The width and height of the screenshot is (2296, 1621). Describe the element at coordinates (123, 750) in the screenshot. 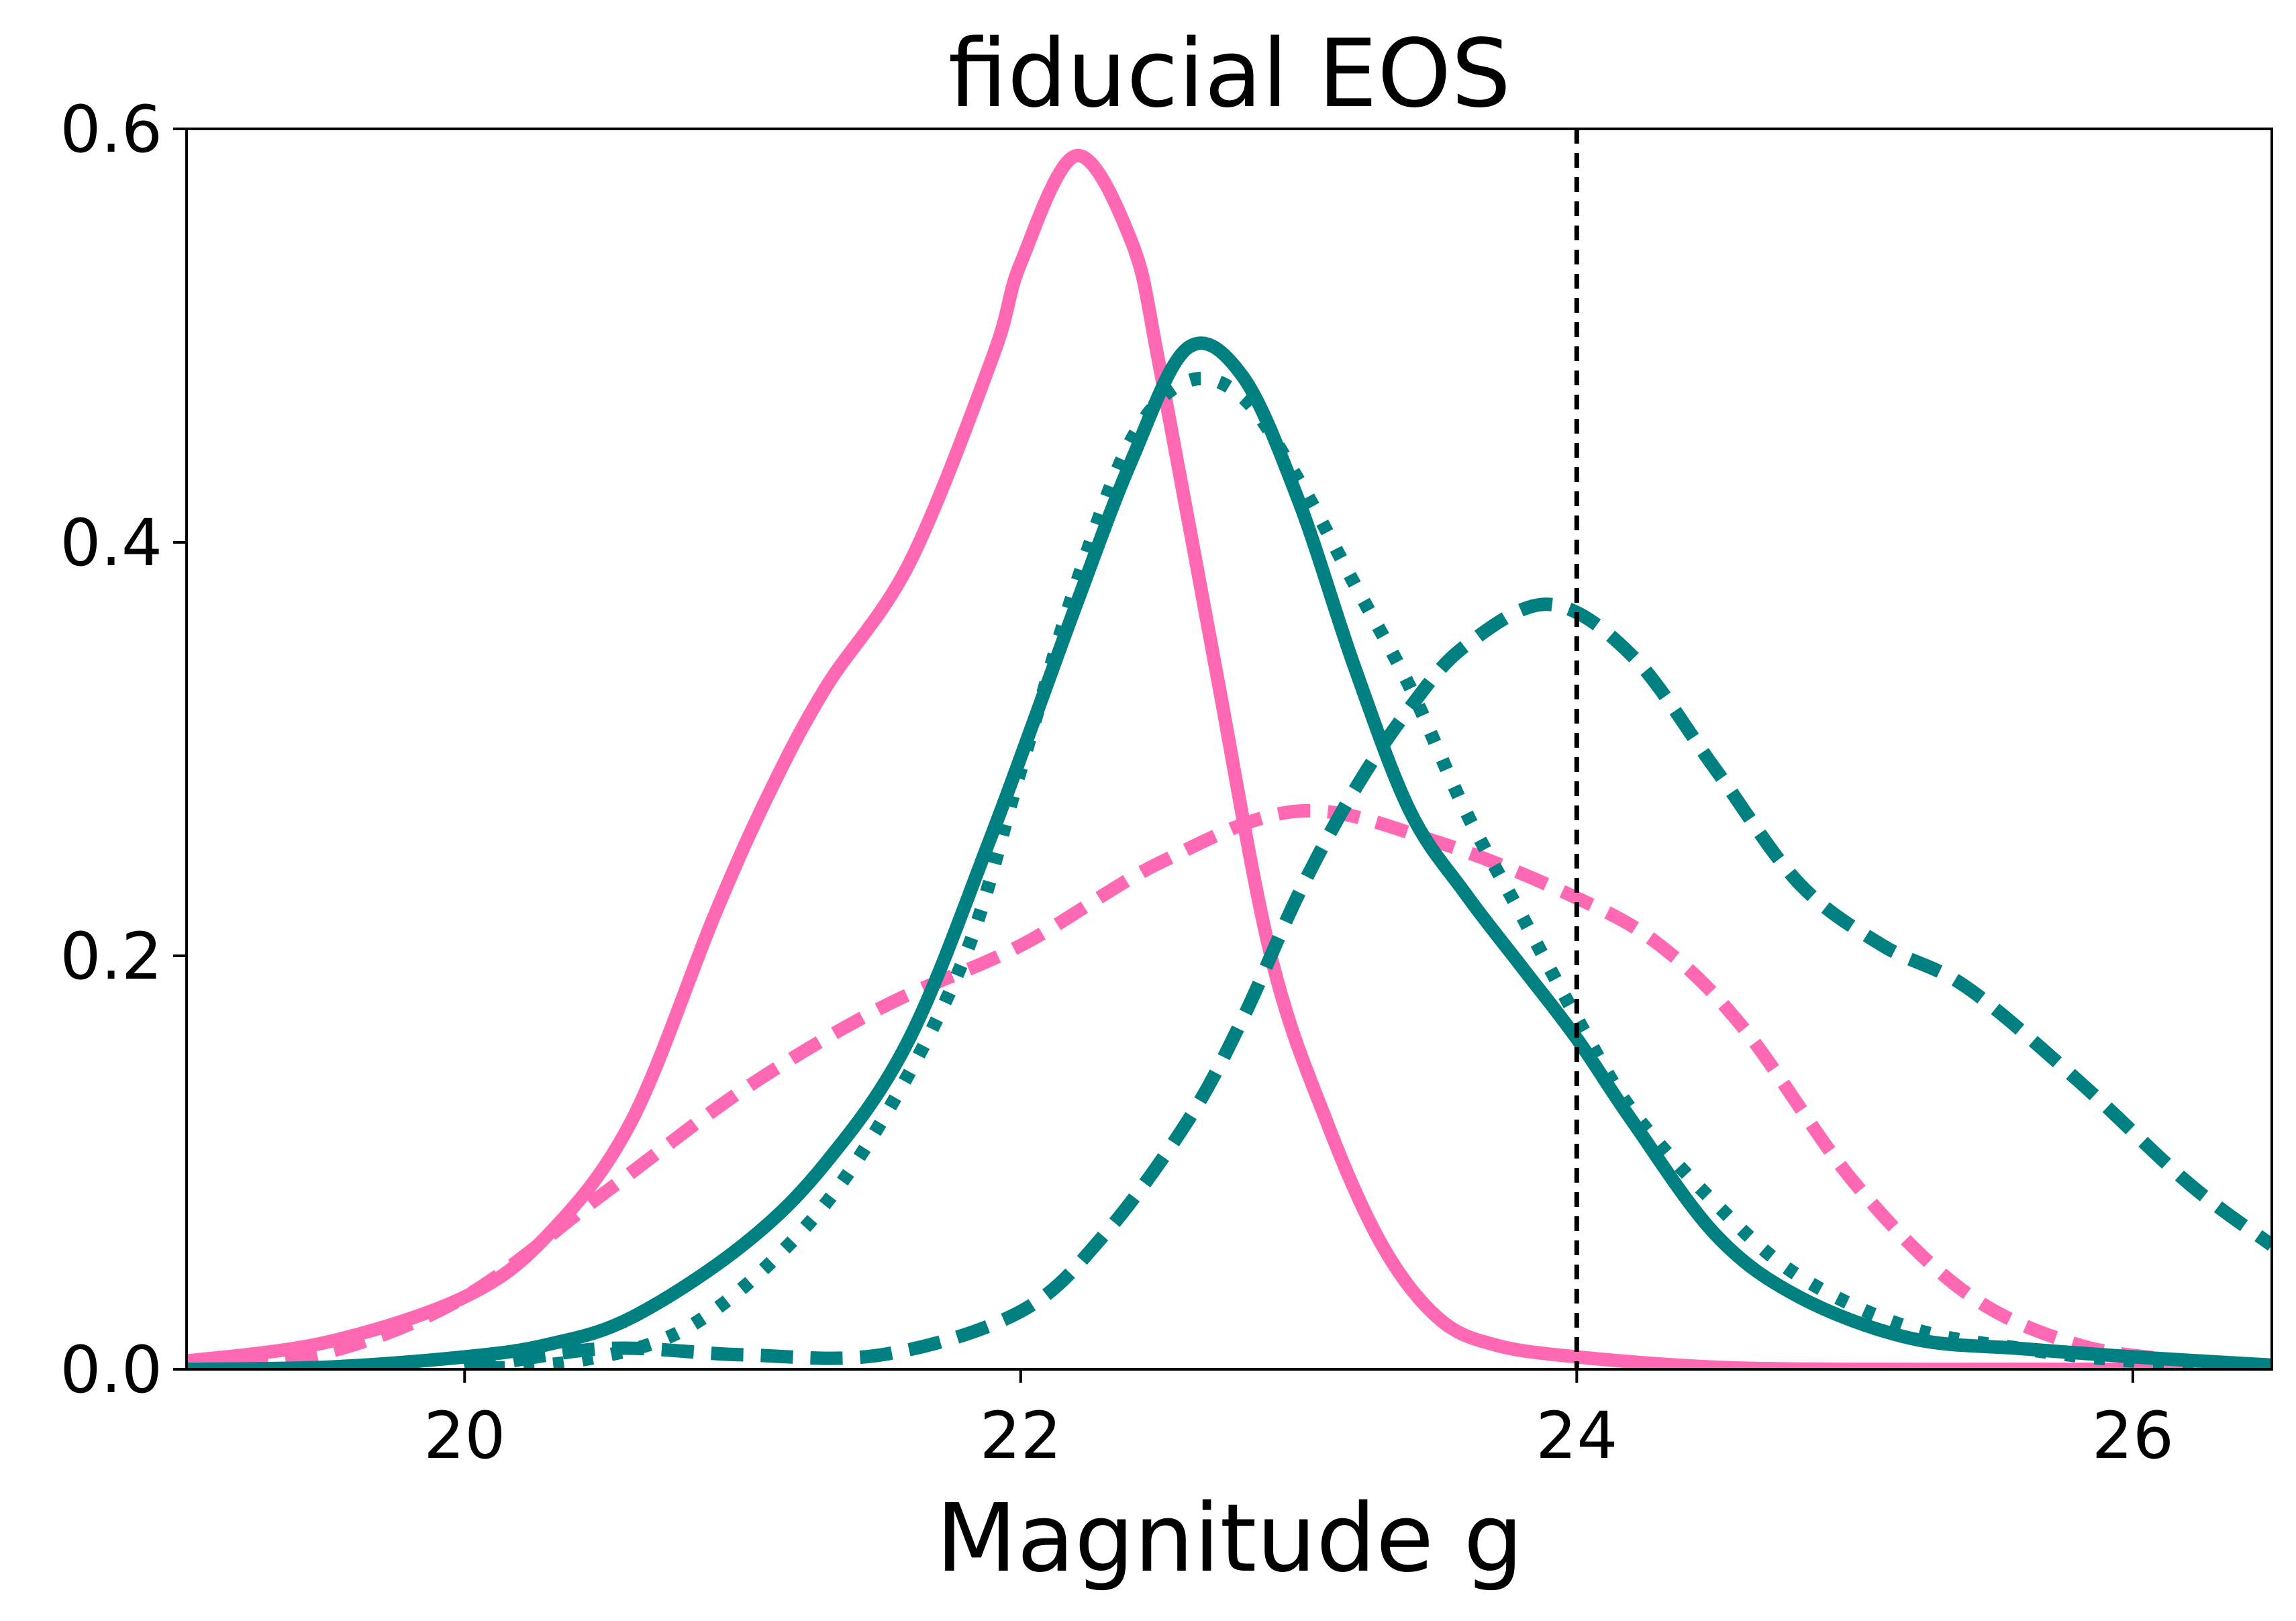

I see `y-axis: 0.0 0.2 0.4 0.6` at that location.